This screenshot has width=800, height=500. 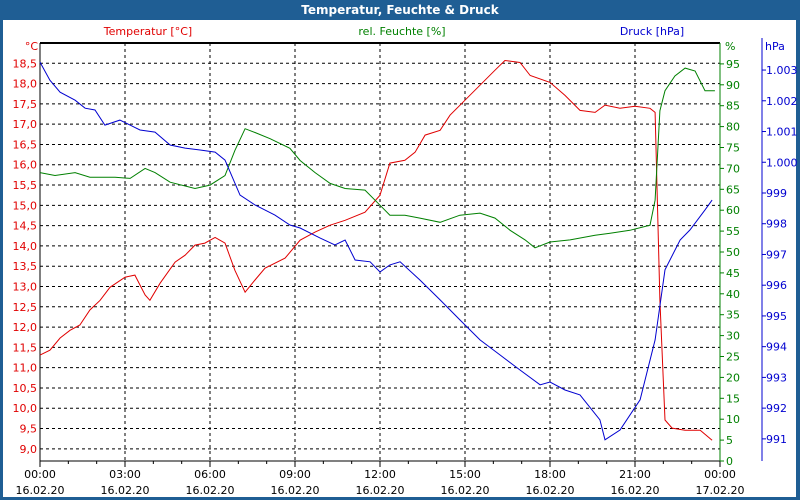 What do you see at coordinates (380, 474) in the screenshot?
I see `x-tick-time: 12:00` at bounding box center [380, 474].